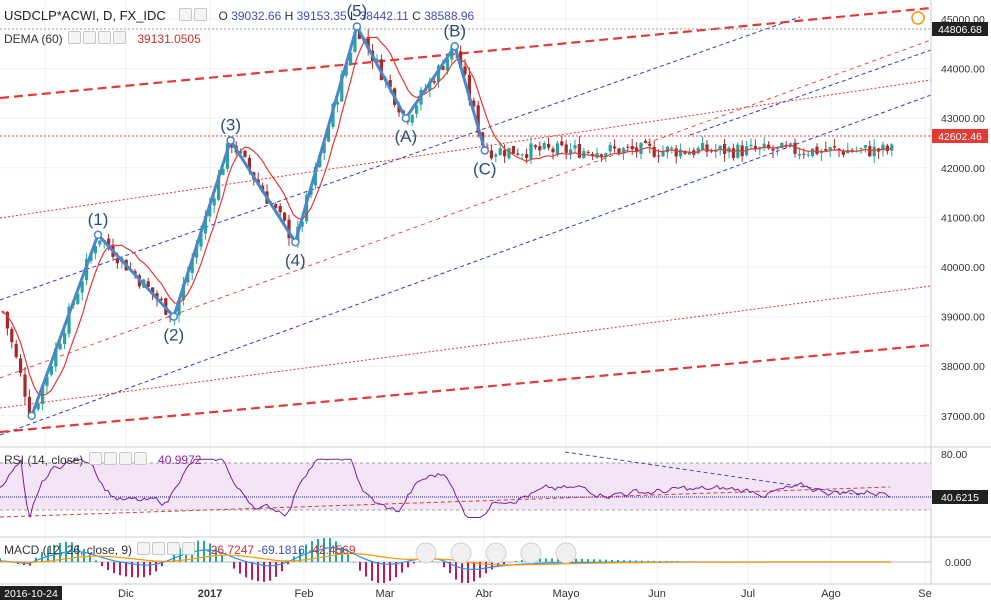  I want to click on rsi-value: 40.9972, so click(180, 460).